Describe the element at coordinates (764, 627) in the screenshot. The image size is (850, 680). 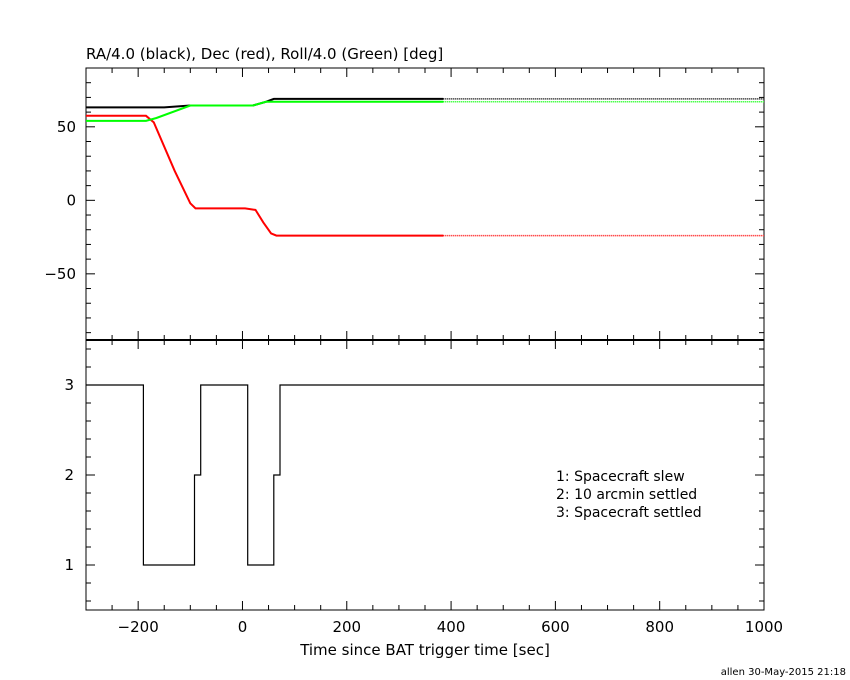
I see `xtick-label: 1000` at that location.